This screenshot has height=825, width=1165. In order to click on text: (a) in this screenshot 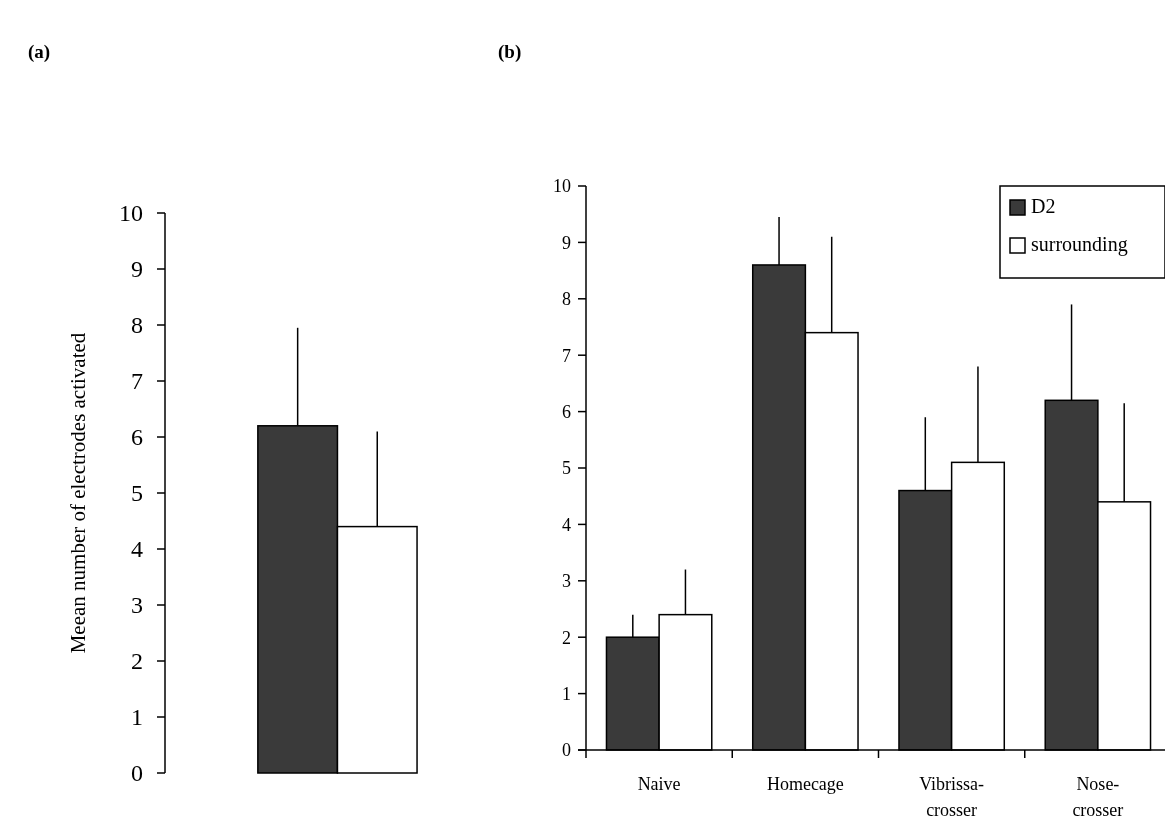, I will do `click(39, 52)`.